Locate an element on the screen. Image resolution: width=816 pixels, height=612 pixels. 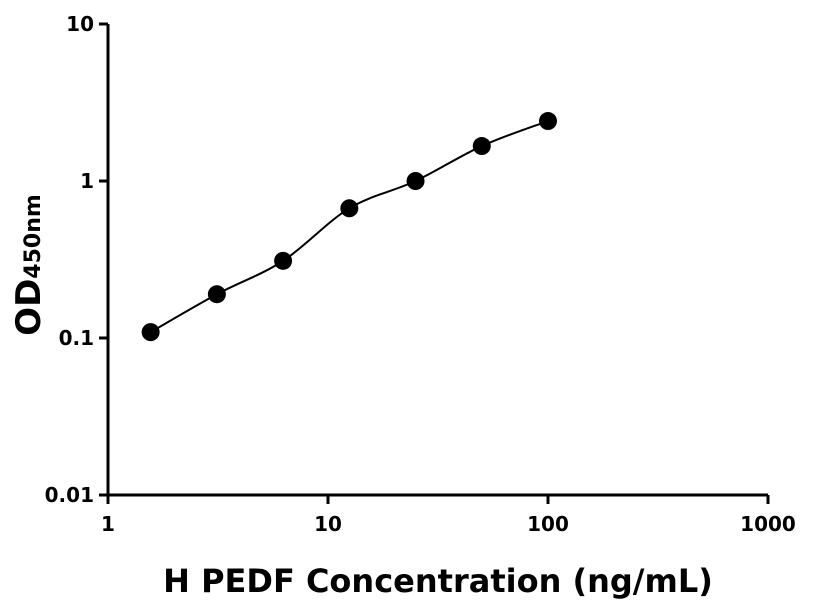
y-label-sub: 450nm is located at coordinates (33, 236).